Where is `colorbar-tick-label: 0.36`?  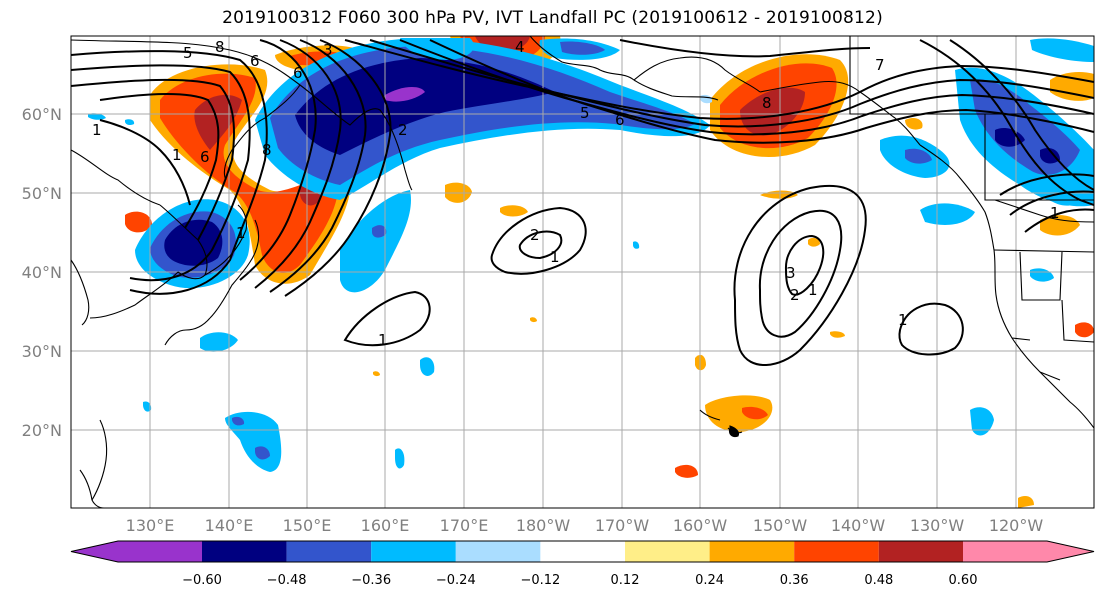
colorbar-tick-label: 0.36 is located at coordinates (794, 580).